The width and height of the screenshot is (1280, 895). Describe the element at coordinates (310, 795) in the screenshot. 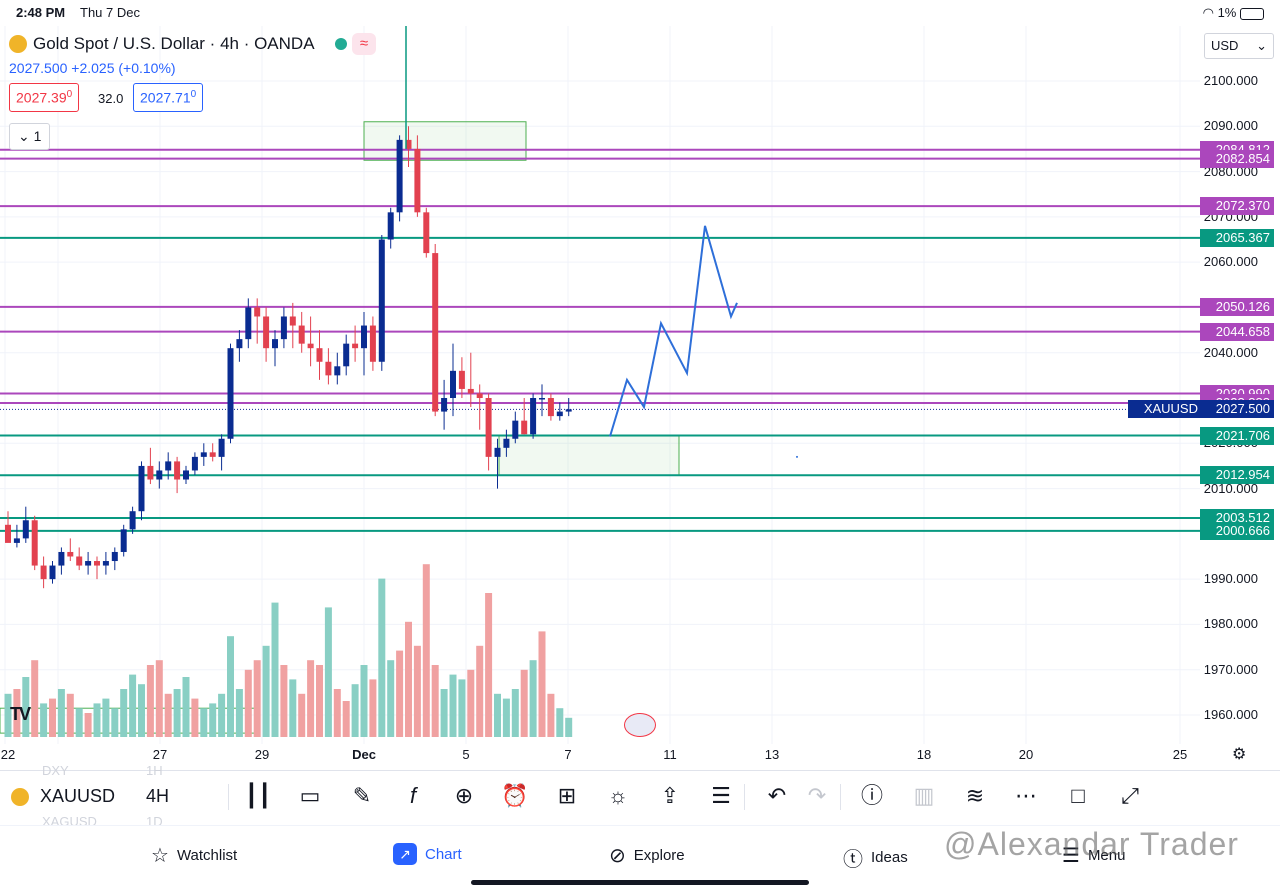

I see `compare-icon: ▭` at that location.